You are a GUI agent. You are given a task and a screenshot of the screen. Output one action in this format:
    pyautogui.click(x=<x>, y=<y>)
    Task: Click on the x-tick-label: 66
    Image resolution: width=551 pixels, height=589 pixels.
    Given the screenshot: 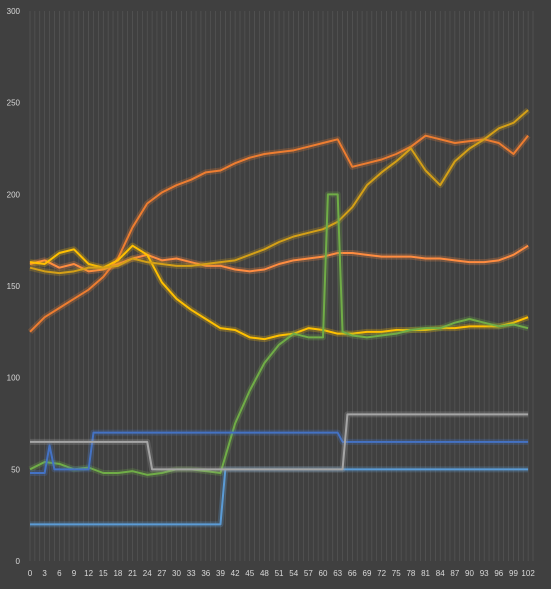 What is the action you would take?
    pyautogui.click(x=352, y=573)
    